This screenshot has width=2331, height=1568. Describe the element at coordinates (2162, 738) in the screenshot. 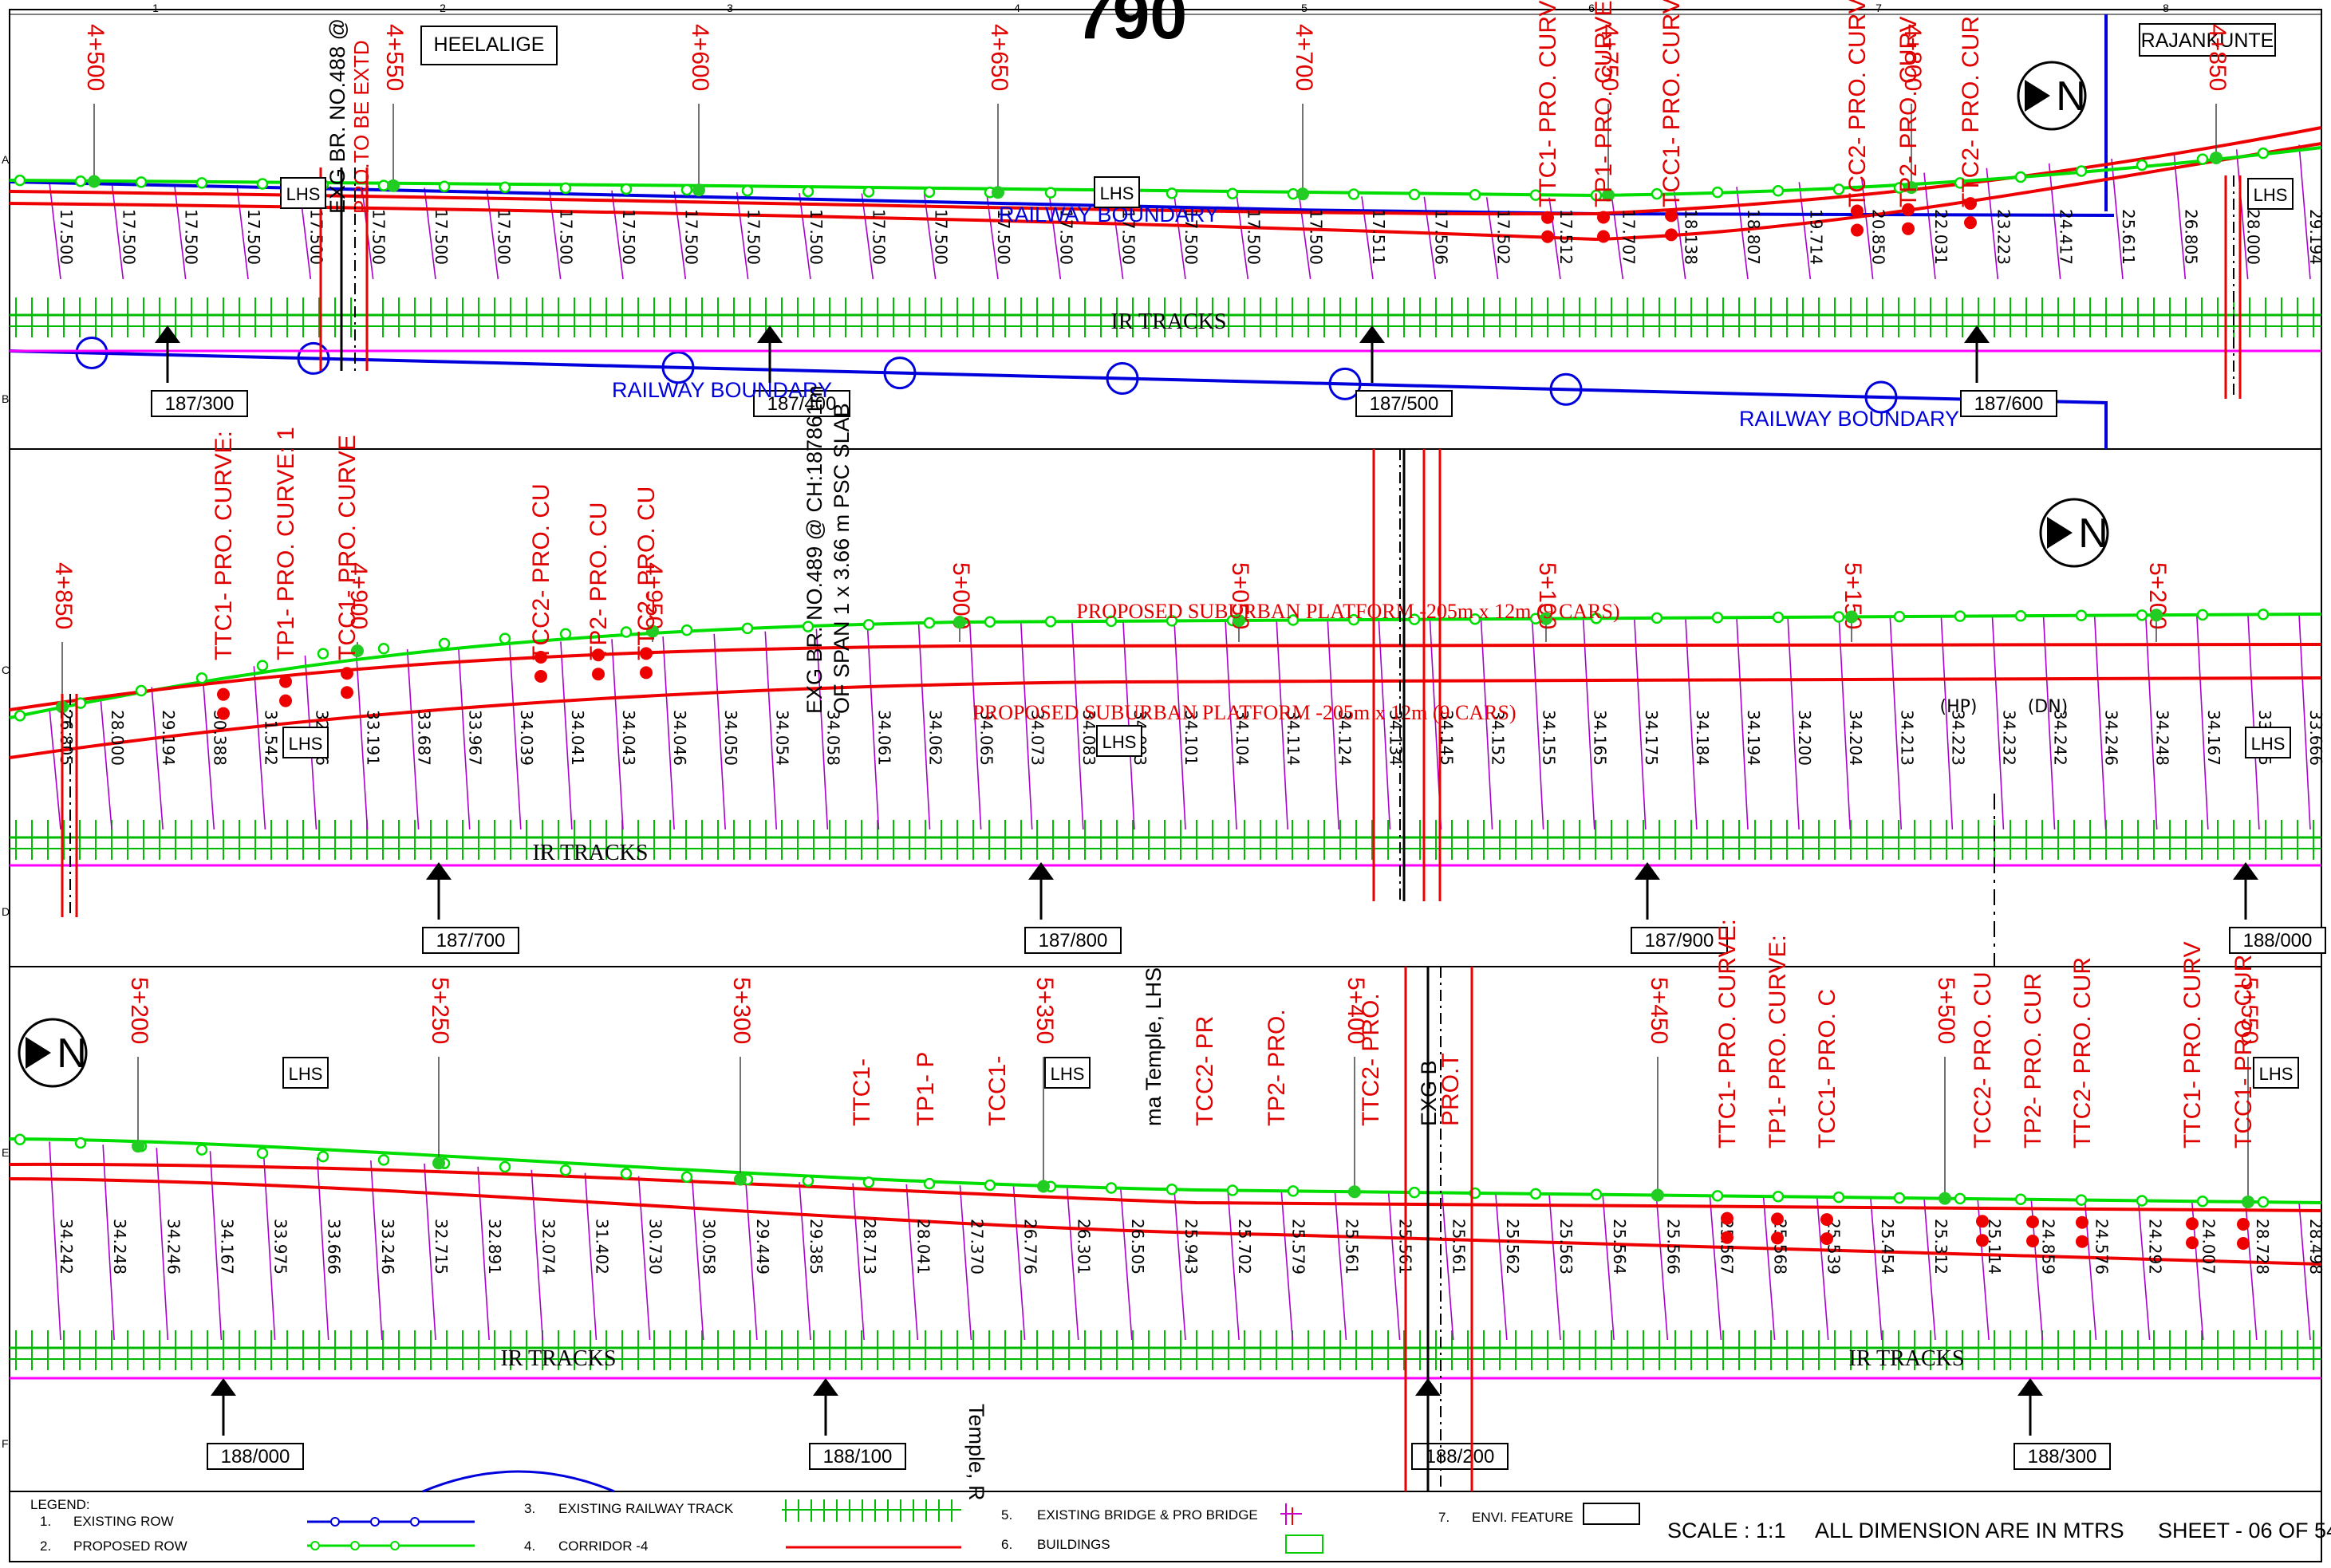

I see `level-label: 34.248` at that location.